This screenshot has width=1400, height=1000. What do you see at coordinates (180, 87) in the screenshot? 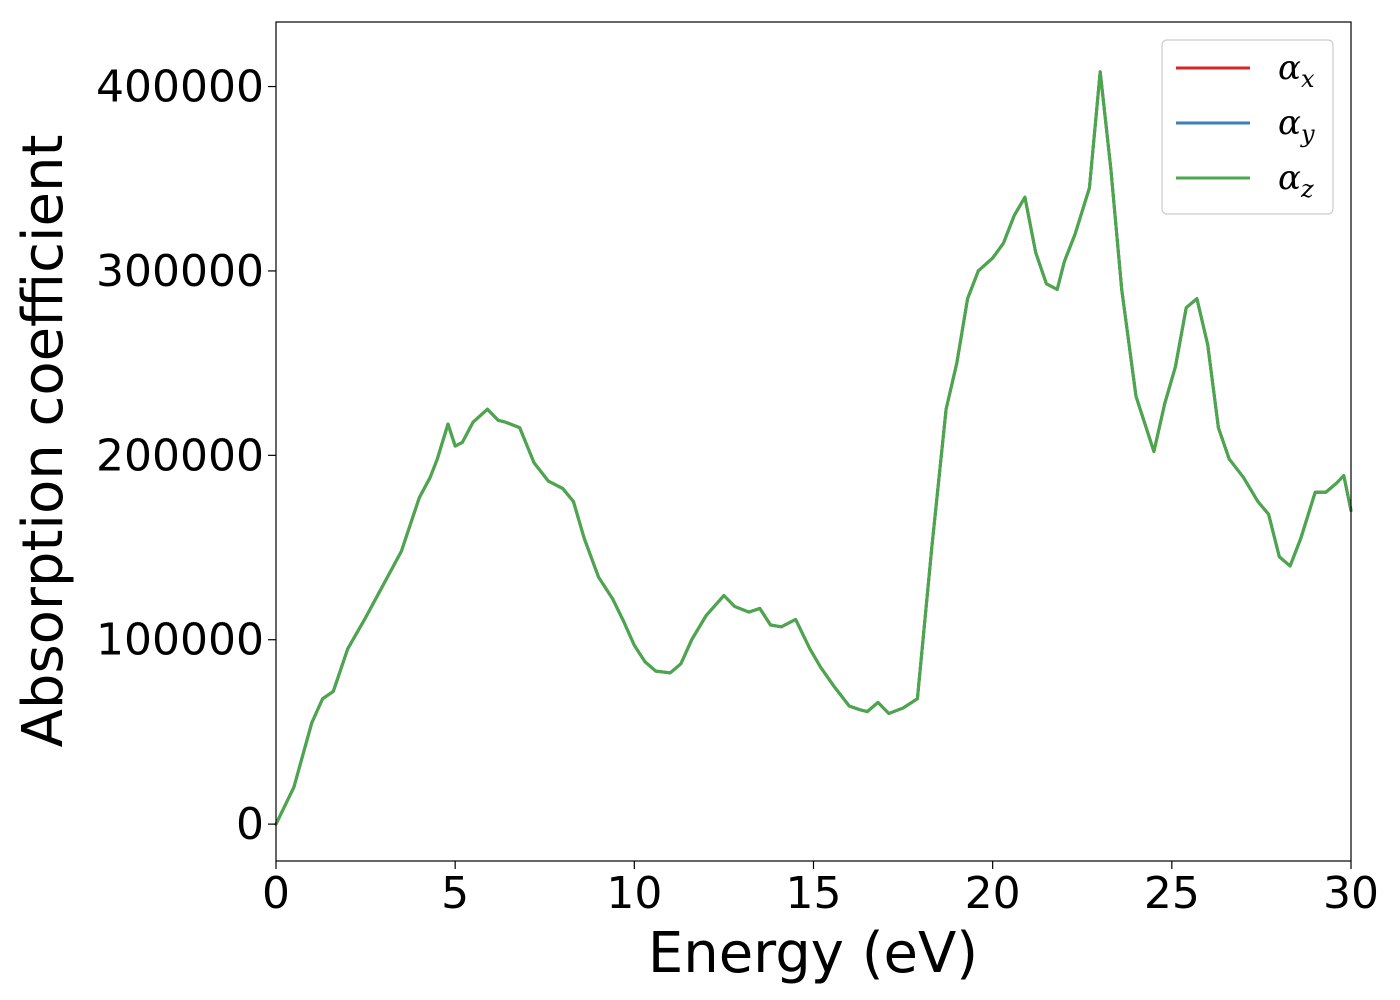
I see `y-tick-label: 400000` at bounding box center [180, 87].